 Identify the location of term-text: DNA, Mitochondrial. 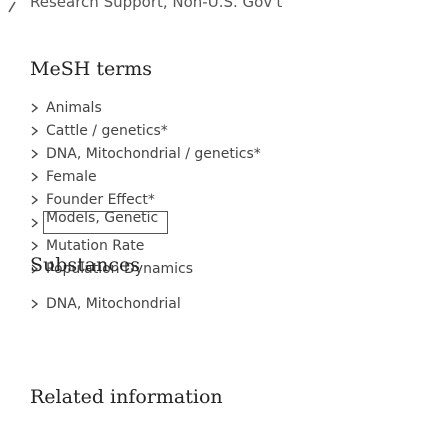
(113, 304).